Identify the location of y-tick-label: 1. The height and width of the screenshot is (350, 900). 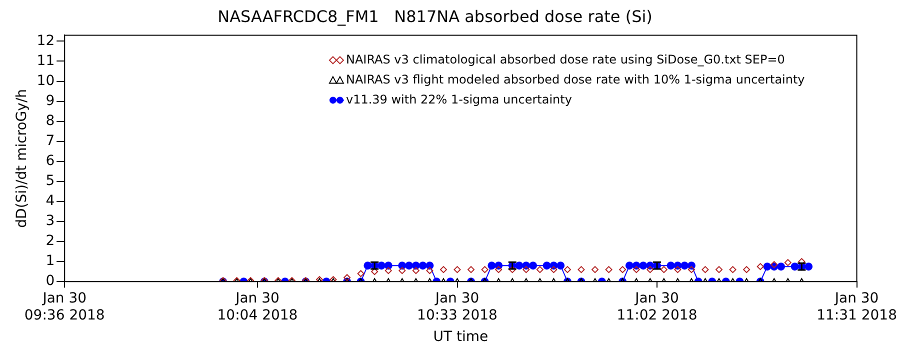
(50, 261).